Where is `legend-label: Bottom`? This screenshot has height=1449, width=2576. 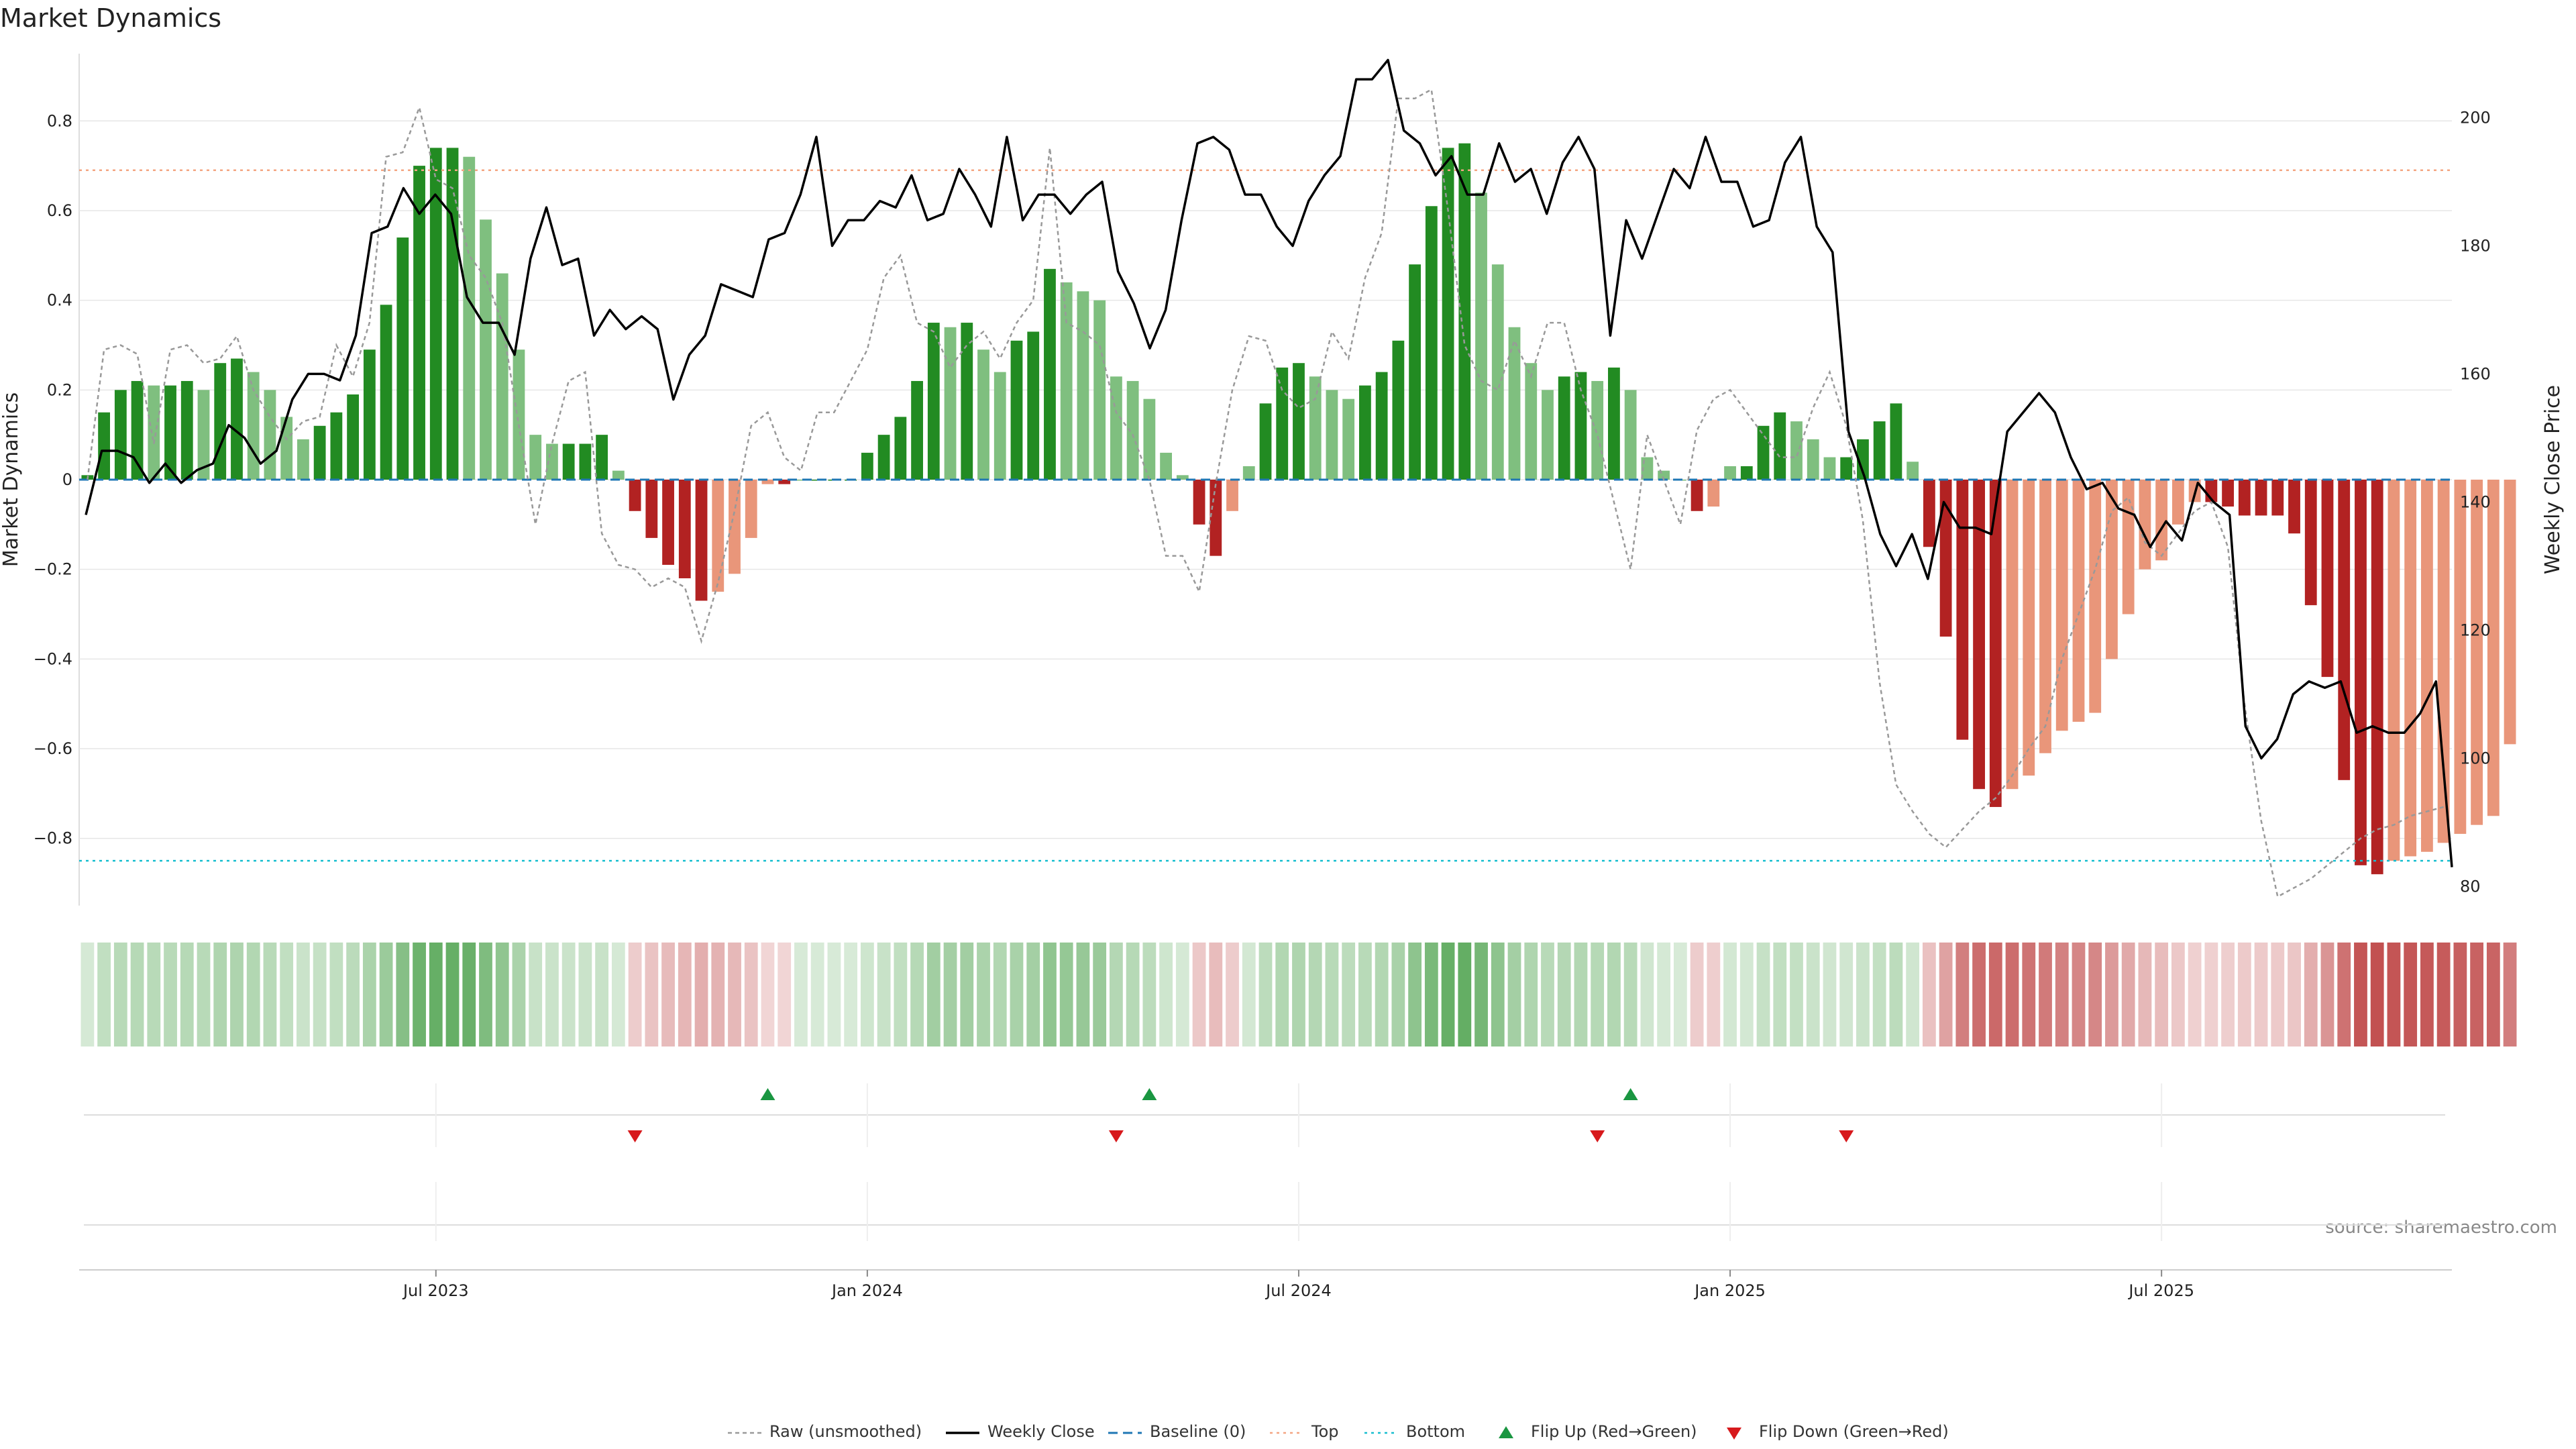
legend-label: Bottom is located at coordinates (1435, 1431).